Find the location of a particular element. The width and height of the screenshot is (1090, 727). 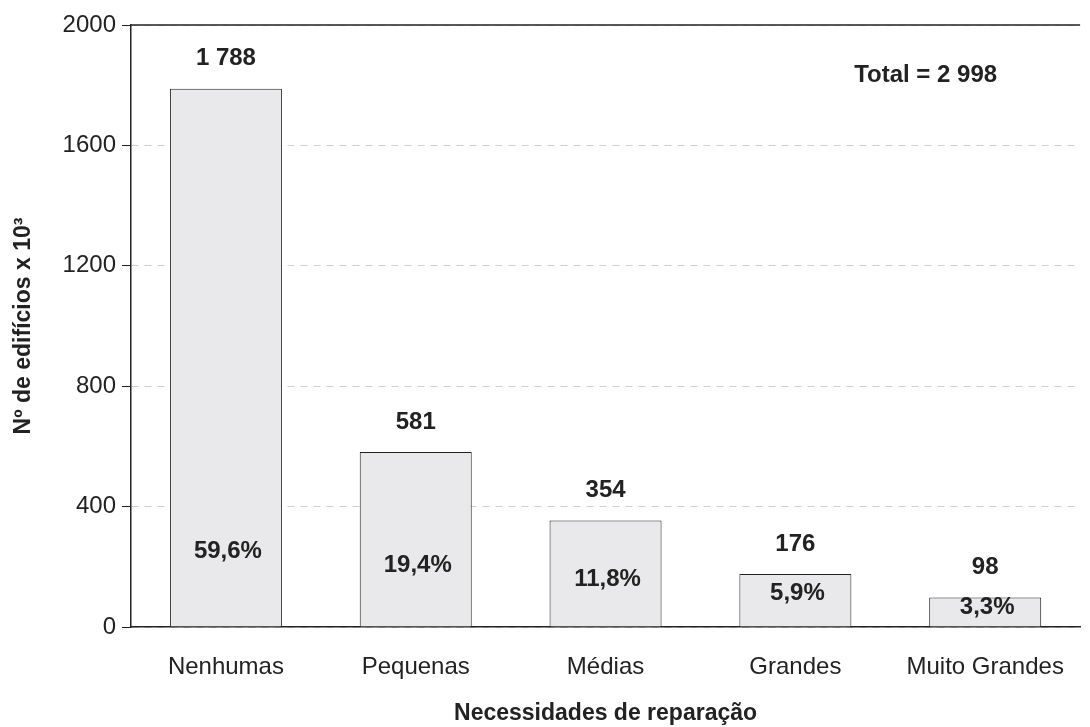

y-tick-label: 2000 is located at coordinates (89, 23).